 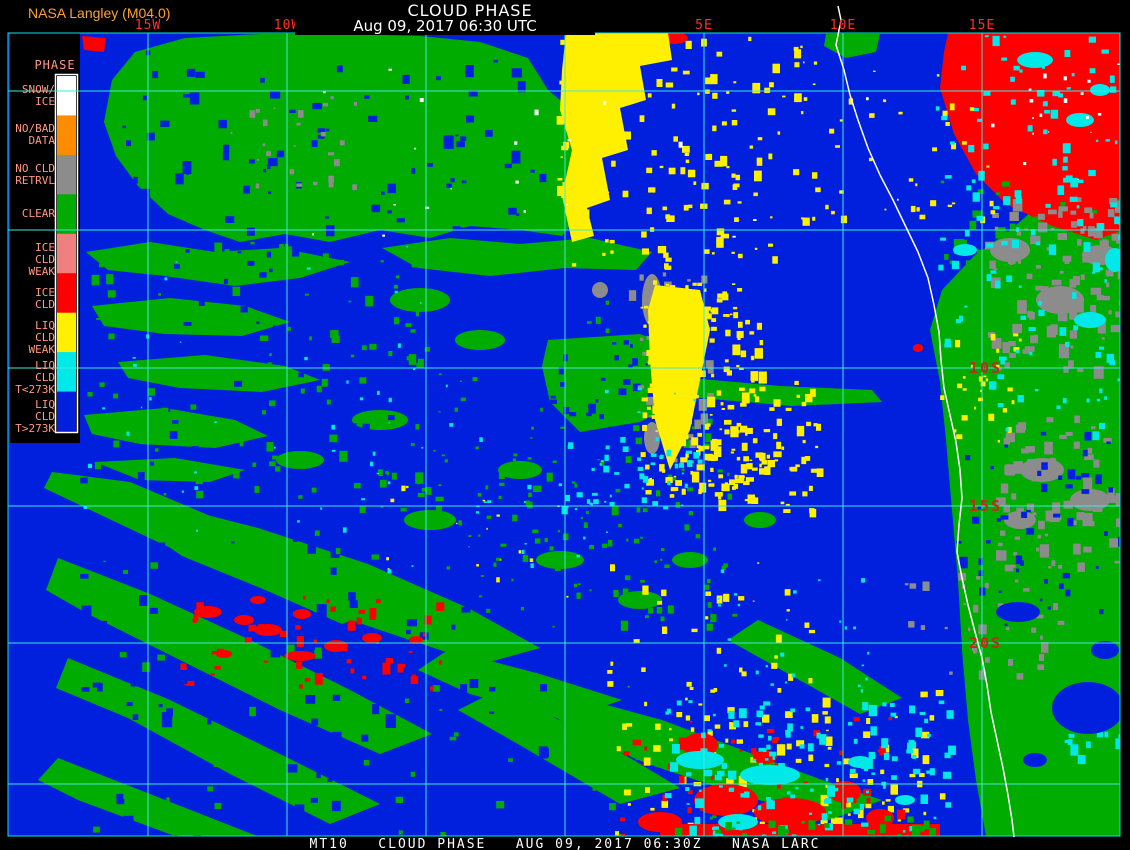 What do you see at coordinates (986, 506) in the screenshot?
I see `parallel-label-15S: 15S` at bounding box center [986, 506].